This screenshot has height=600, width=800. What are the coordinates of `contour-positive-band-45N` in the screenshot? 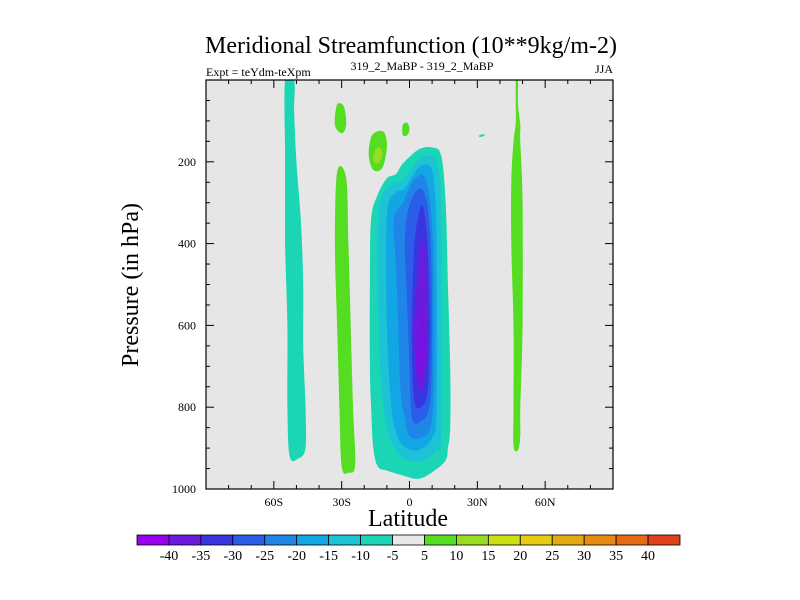 It's located at (517, 266).